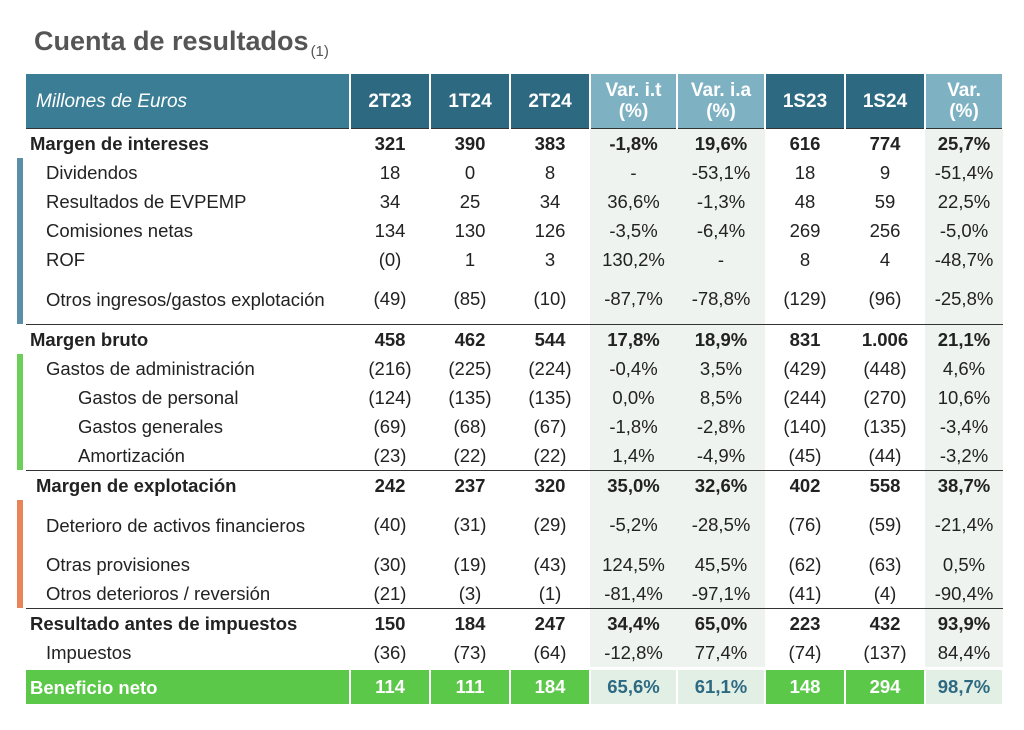 The image size is (1024, 730). Describe the element at coordinates (633, 653) in the screenshot. I see `cell: -12,8%` at that location.